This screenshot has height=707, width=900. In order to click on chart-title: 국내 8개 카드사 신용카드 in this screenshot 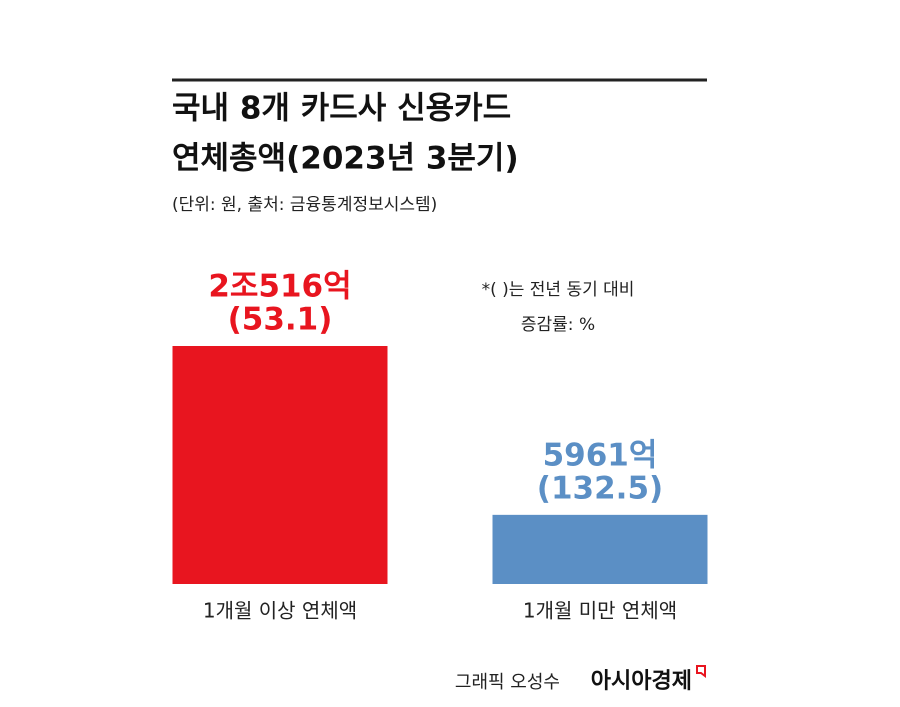, I will do `click(341, 109)`.